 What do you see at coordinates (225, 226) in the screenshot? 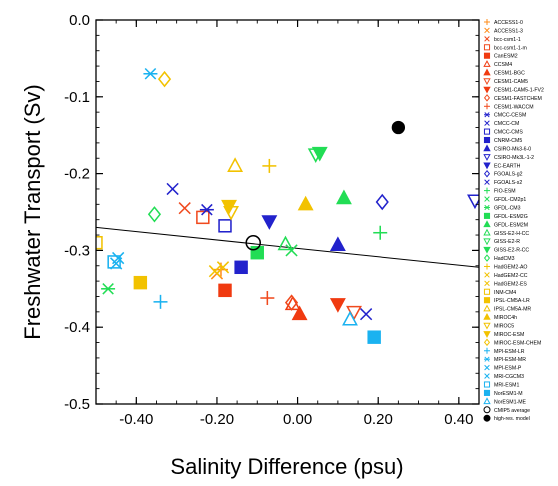
I see `data-point-cmcc-cms` at bounding box center [225, 226].